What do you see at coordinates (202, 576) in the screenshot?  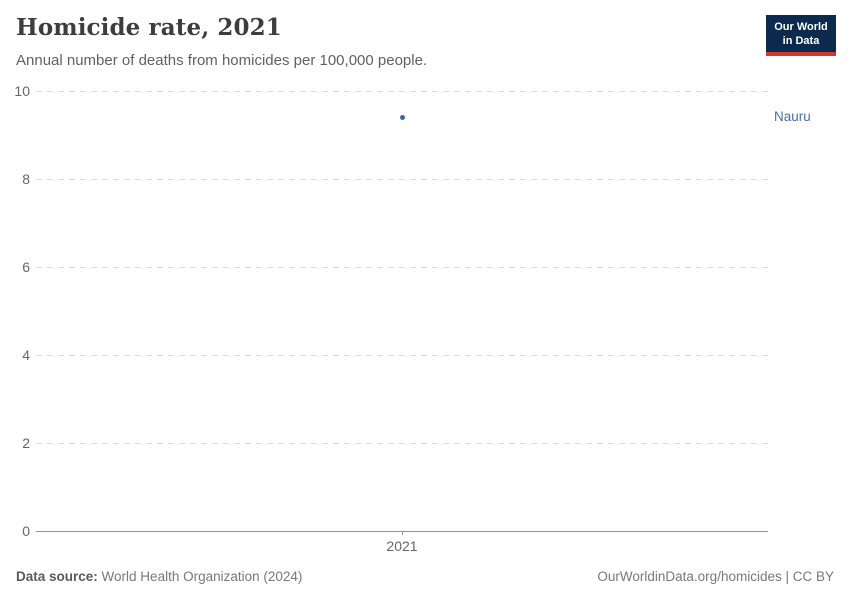 I see `data-source-value: World Health Organization (2024)` at bounding box center [202, 576].